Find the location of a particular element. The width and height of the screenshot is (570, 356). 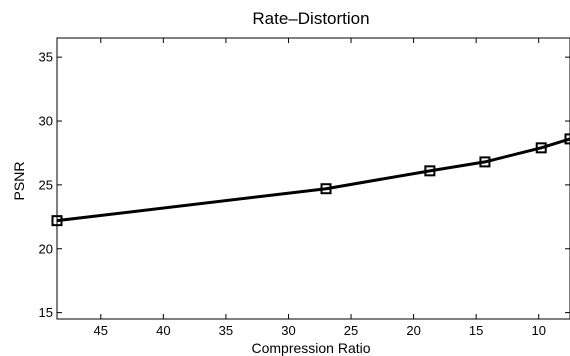

x-tick-label: 15 is located at coordinates (476, 330).